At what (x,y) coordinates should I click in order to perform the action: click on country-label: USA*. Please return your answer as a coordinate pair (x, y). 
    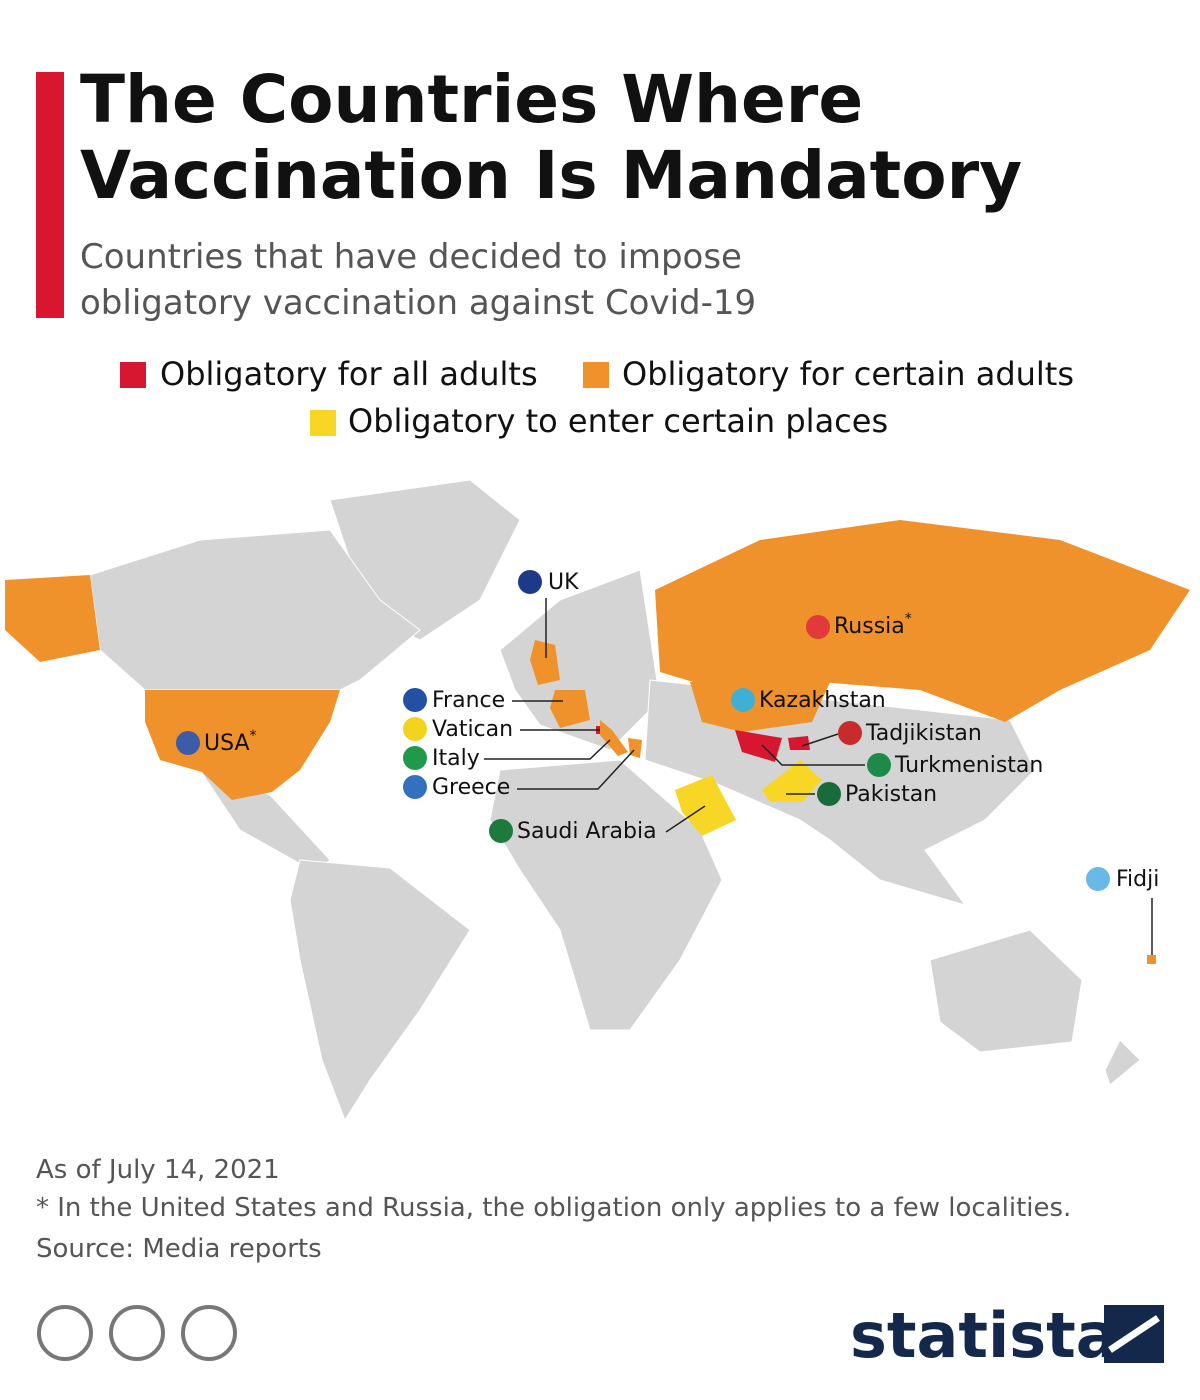
    Looking at the image, I should click on (230, 742).